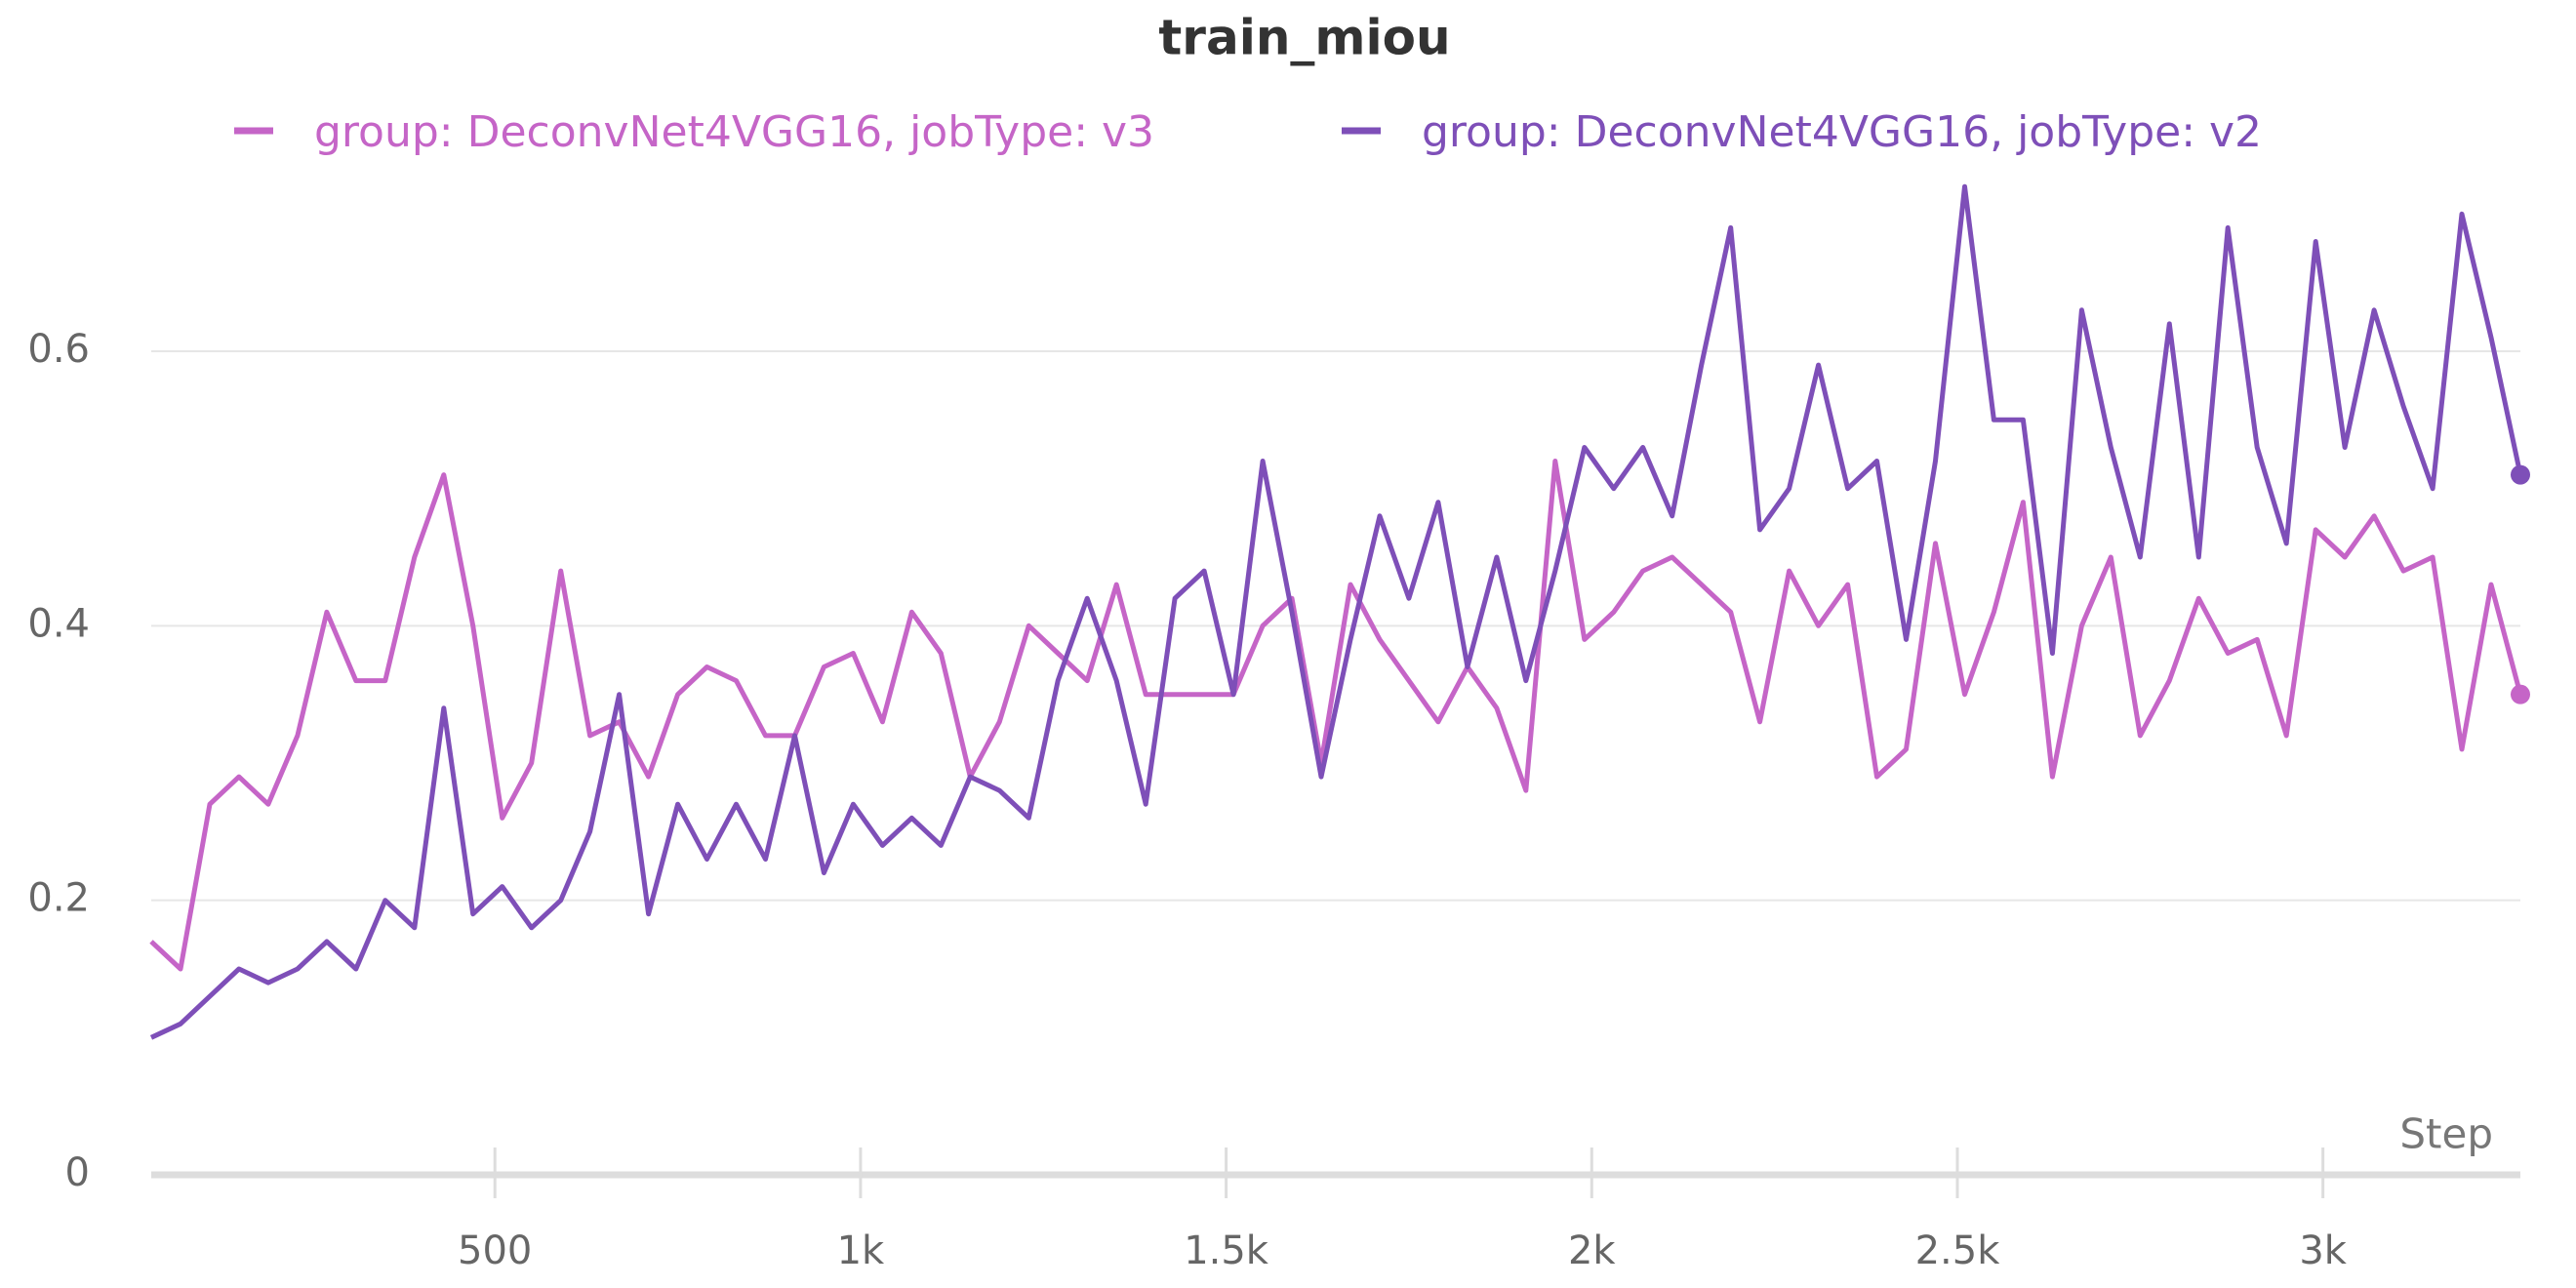  What do you see at coordinates (861, 1250) in the screenshot?
I see `x-tick-label: 1k` at bounding box center [861, 1250].